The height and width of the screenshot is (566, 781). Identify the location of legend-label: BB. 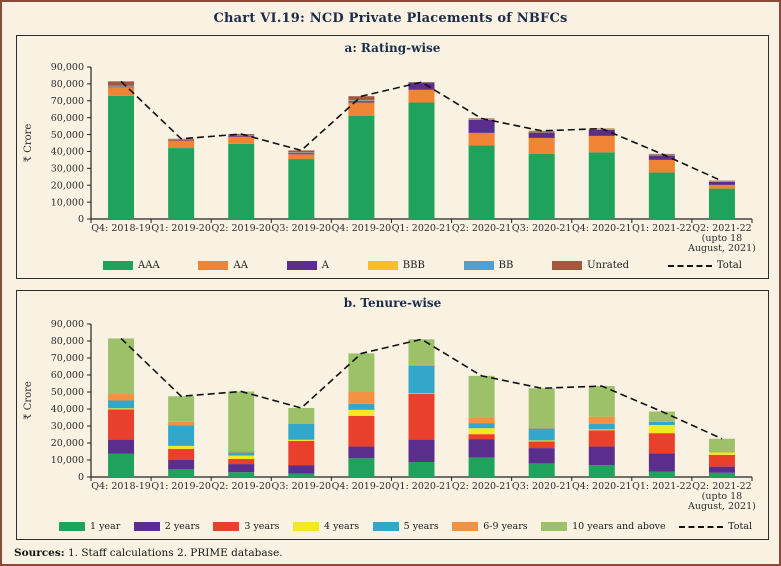
(506, 265).